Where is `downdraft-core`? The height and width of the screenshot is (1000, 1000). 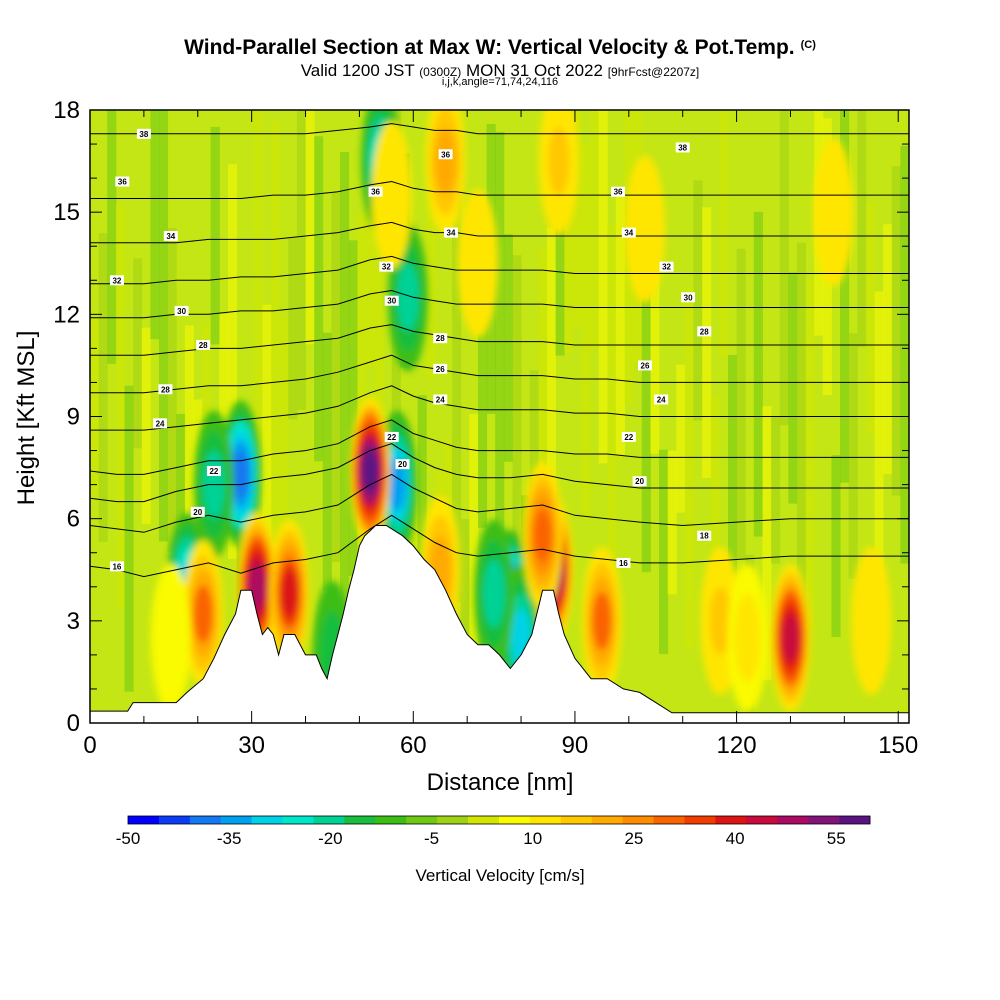
downdraft-core is located at coordinates (408, 297).